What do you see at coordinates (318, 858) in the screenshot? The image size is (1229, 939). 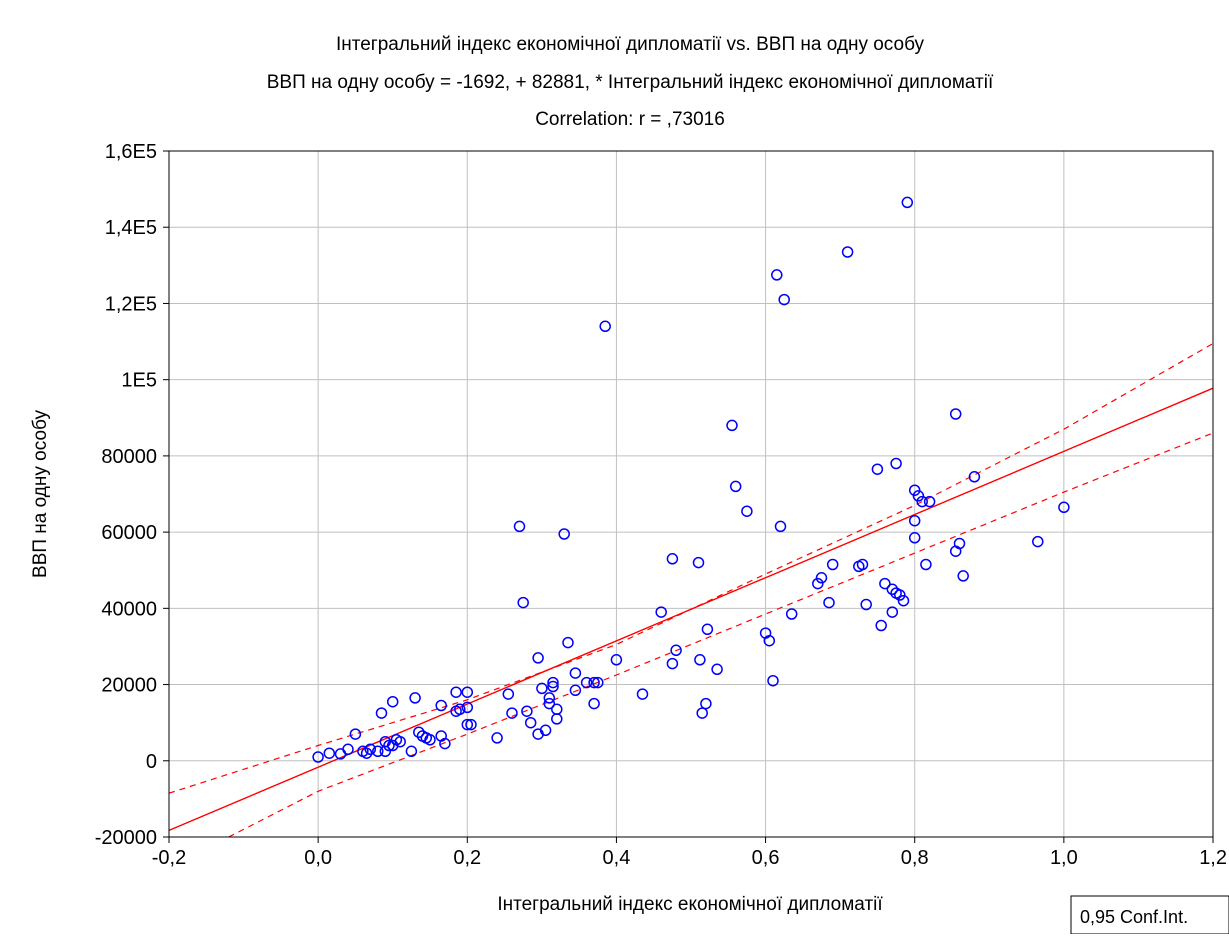 I see `x-tick-label: 0,0` at bounding box center [318, 858].